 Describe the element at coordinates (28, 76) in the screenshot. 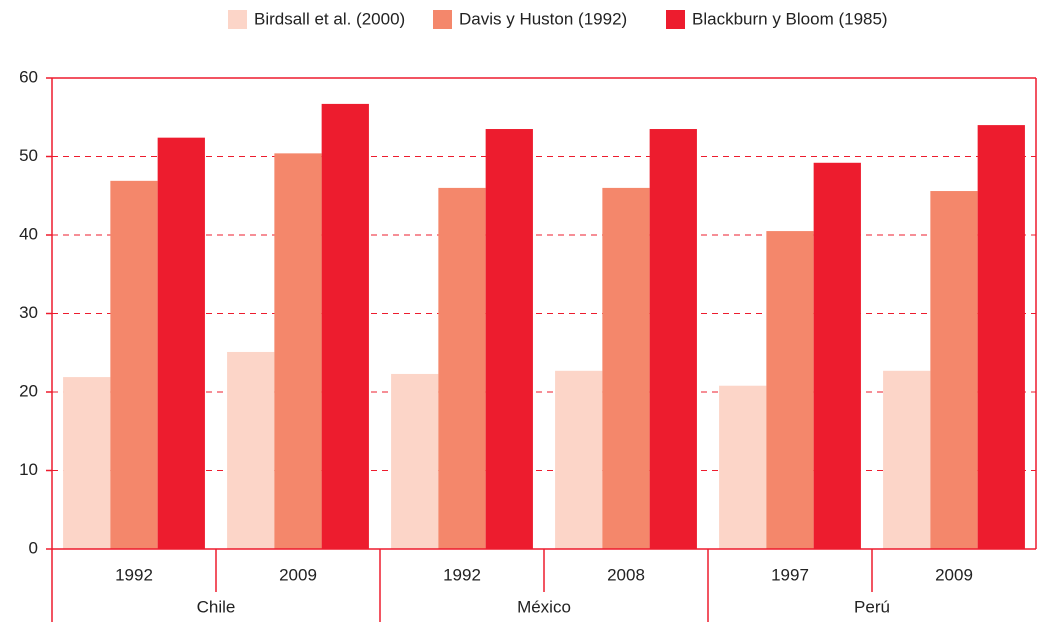

I see `y-tick-label: 60` at that location.